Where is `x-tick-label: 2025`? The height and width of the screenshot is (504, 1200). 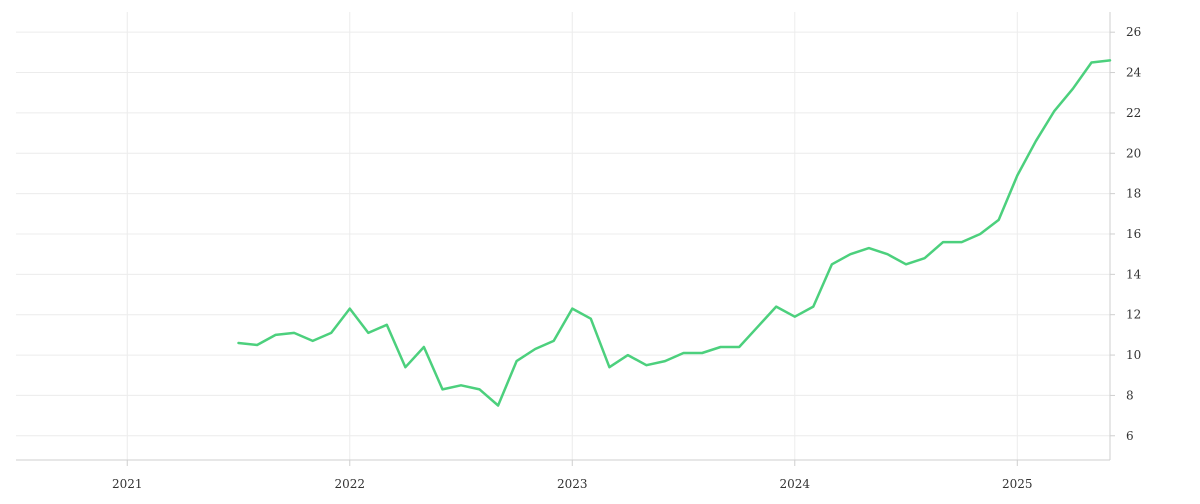
x-tick-label: 2025 is located at coordinates (1017, 484).